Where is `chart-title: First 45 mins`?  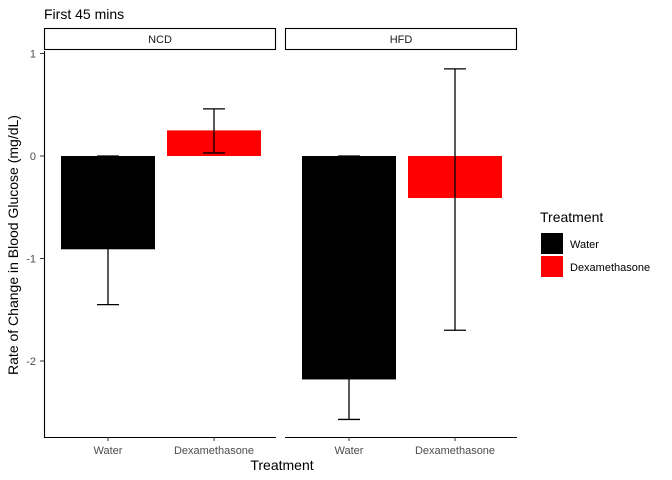
chart-title: First 45 mins is located at coordinates (84, 14).